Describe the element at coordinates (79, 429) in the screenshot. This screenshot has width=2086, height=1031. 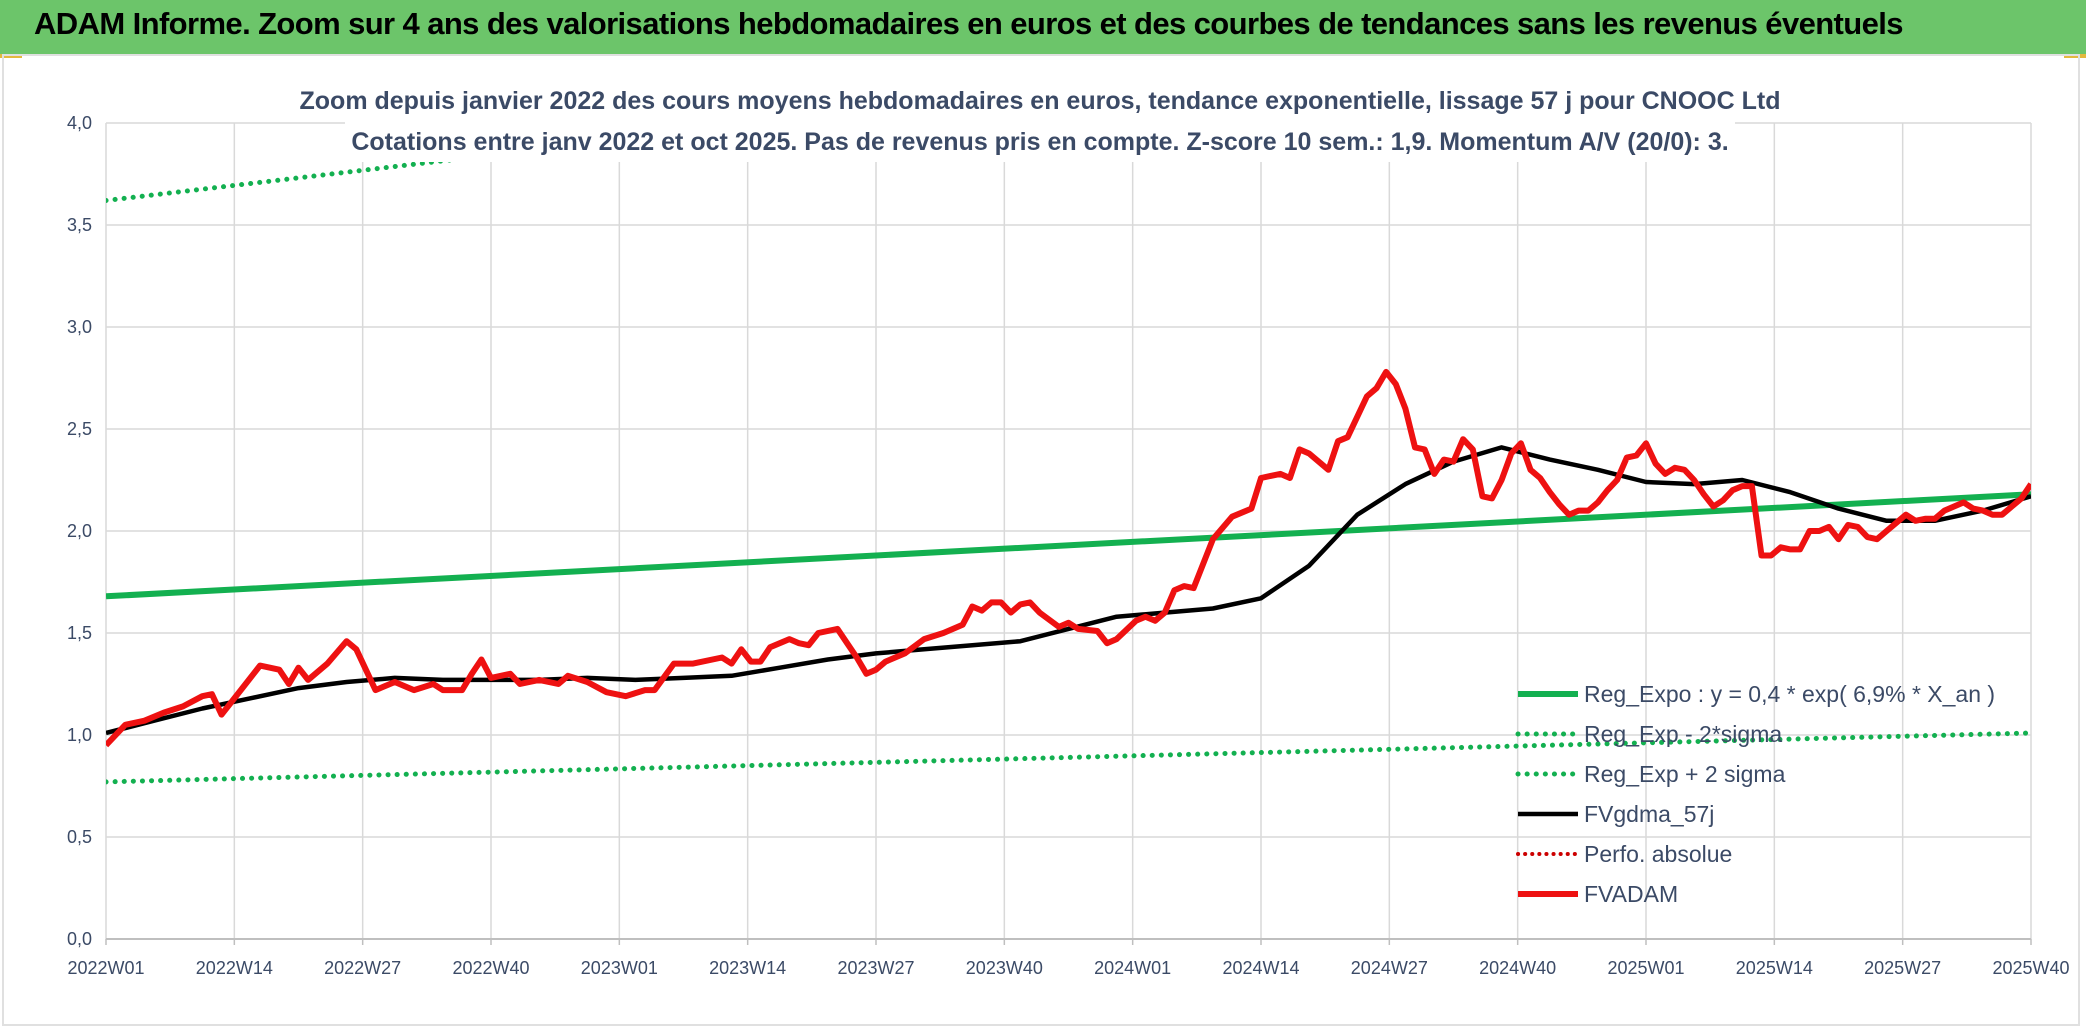
I see `y-tick-label: 2,5` at that location.